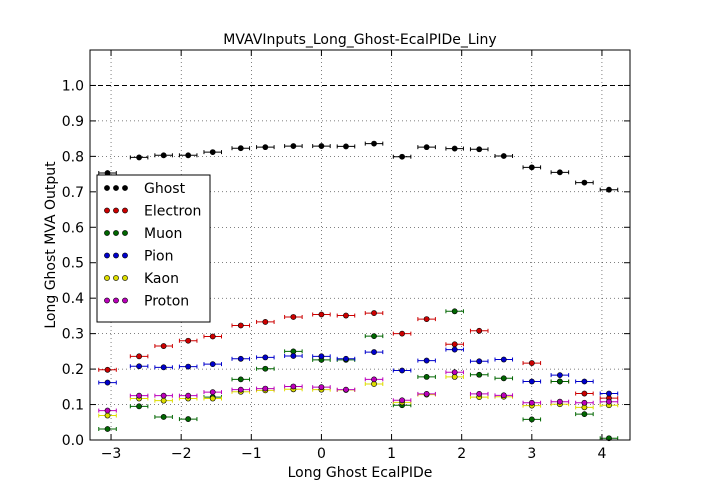 Image resolution: width=720 pixels, height=504 pixels. Describe the element at coordinates (531, 454) in the screenshot. I see `x-tick-label: 3` at that location.